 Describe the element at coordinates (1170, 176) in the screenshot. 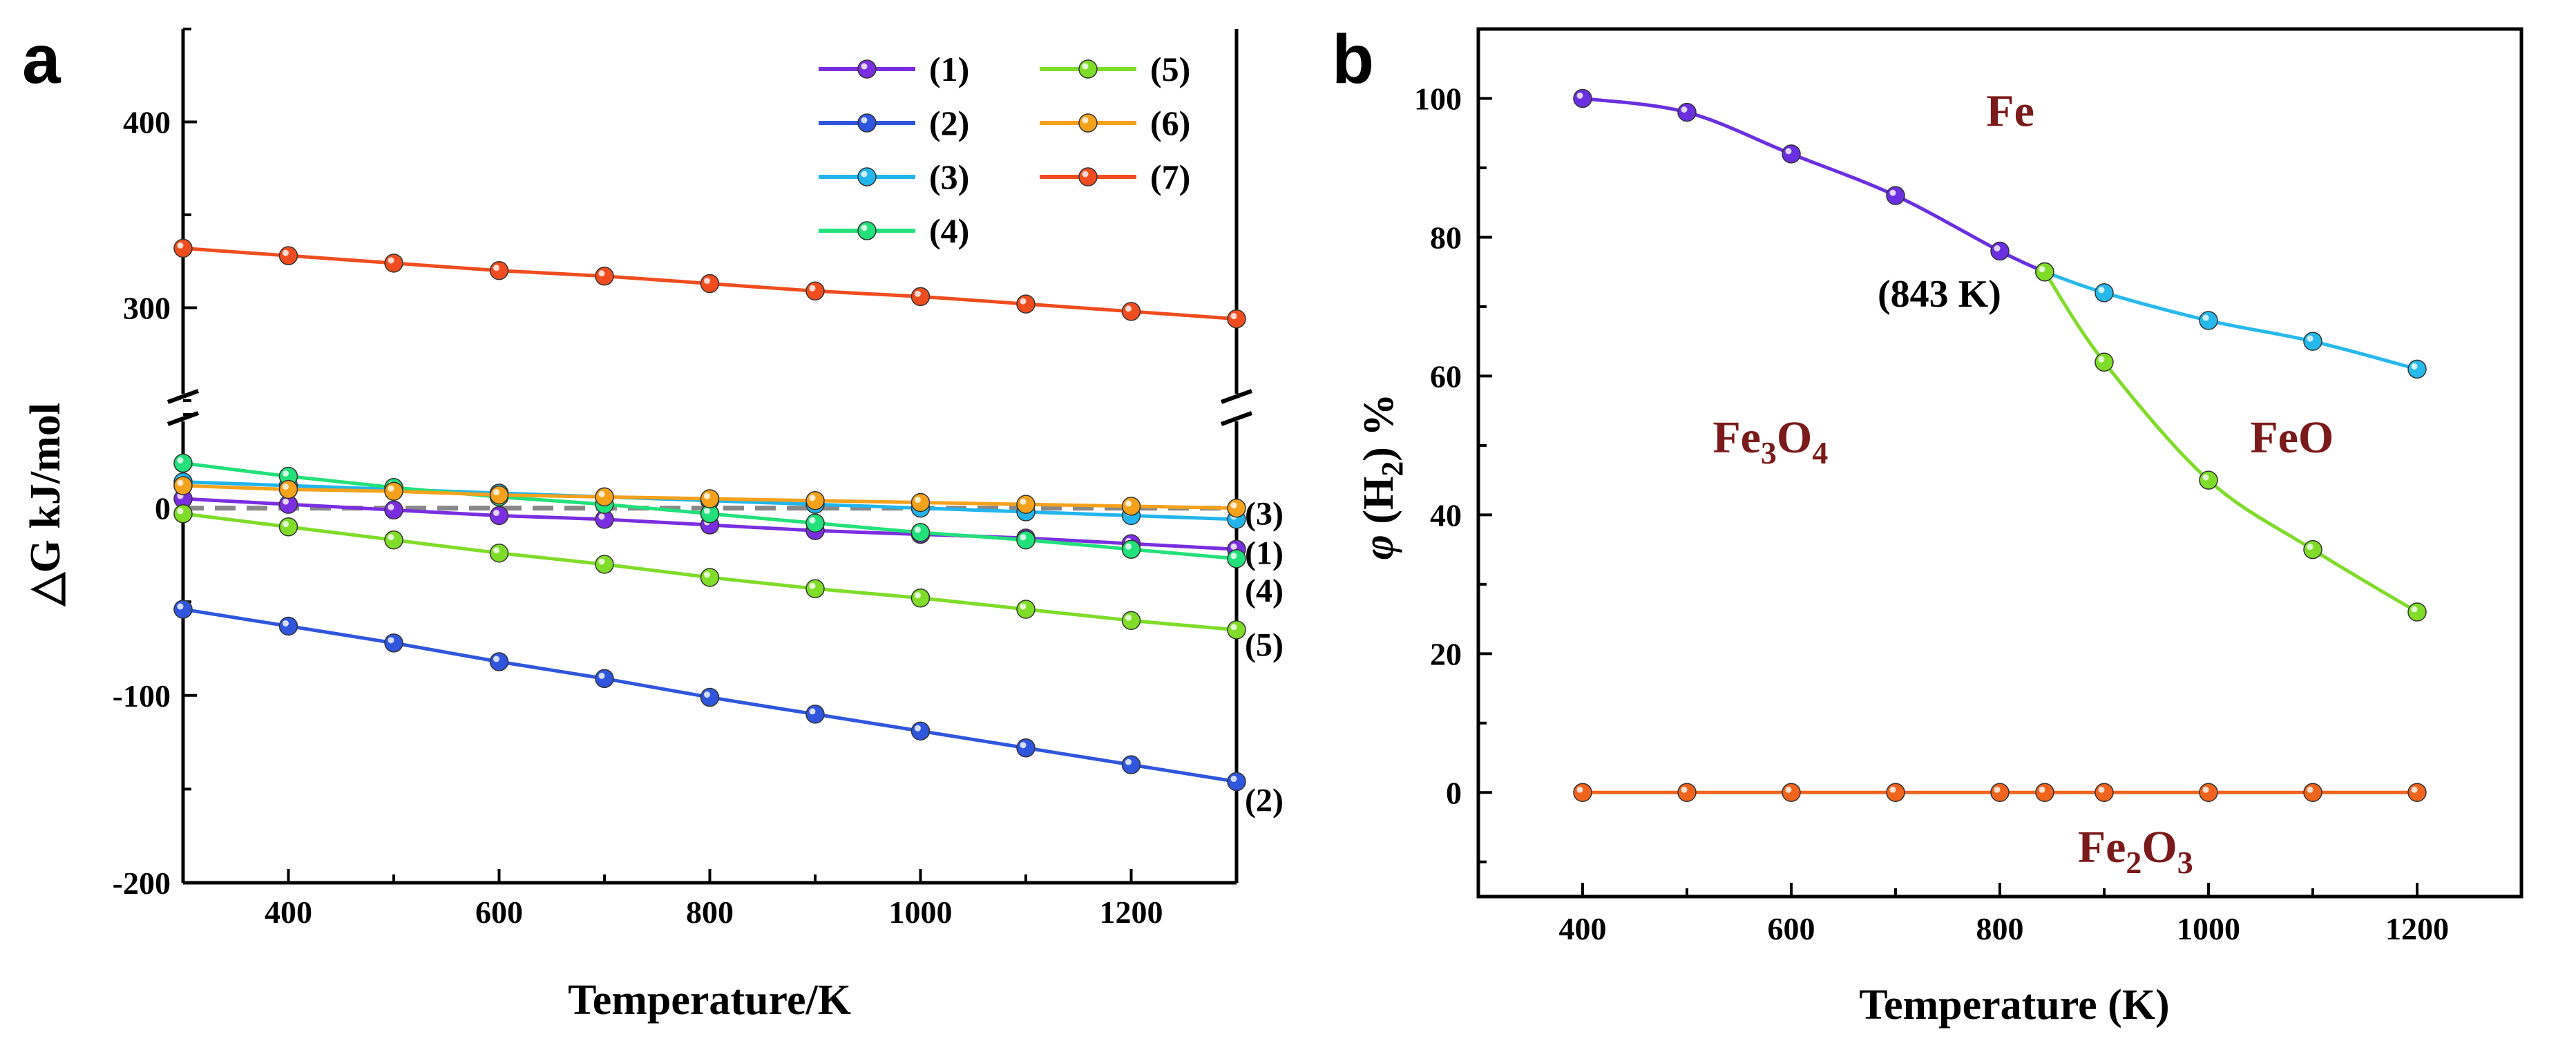

I see `legend-label-7: (7)` at that location.